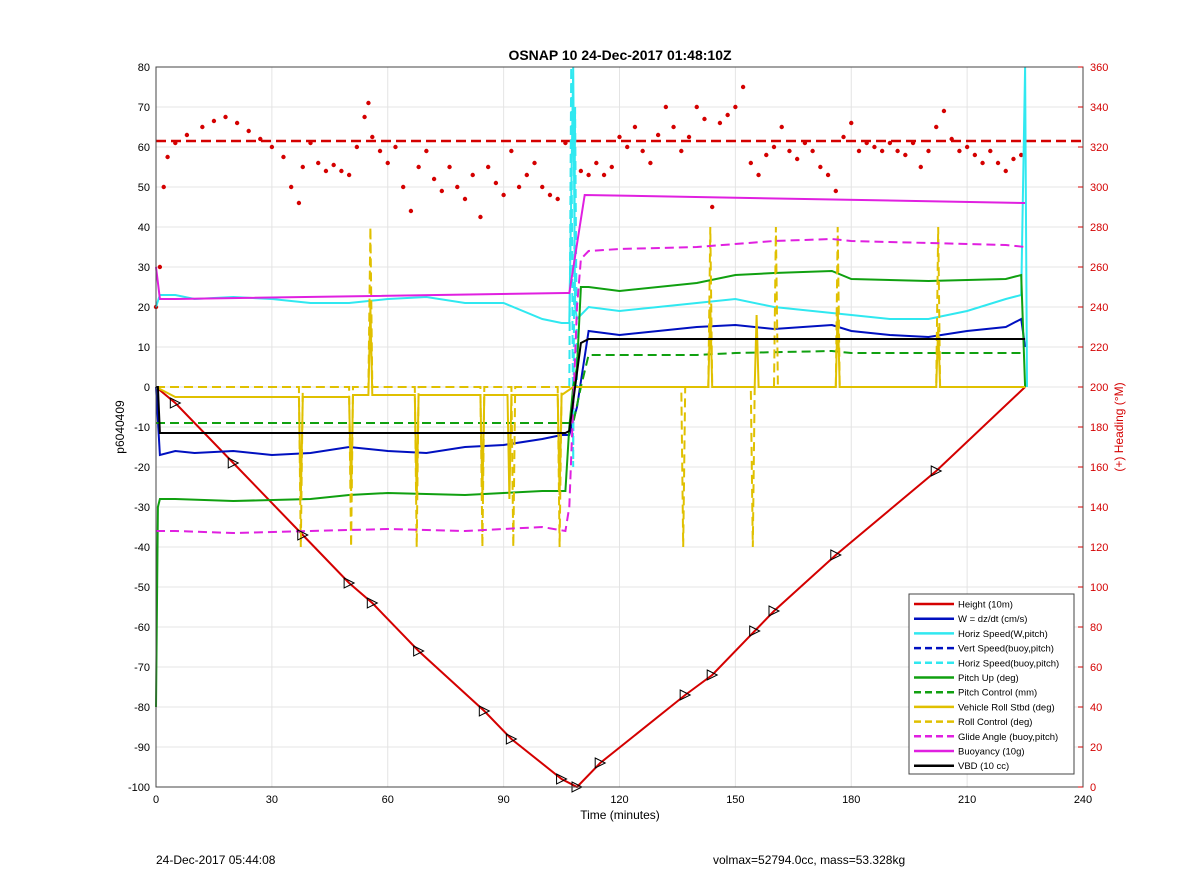 This screenshot has width=1200, height=885. What do you see at coordinates (988, 678) in the screenshot?
I see `legend-label: Pitch Up (deg)` at bounding box center [988, 678].